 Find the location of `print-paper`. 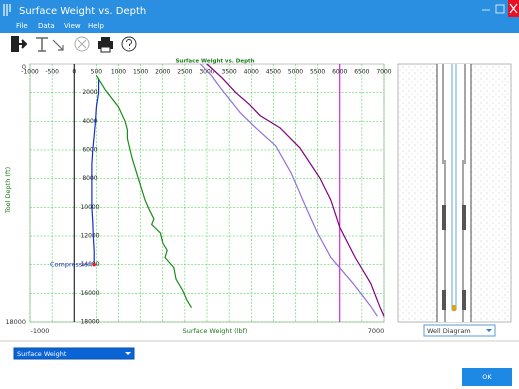

print-paper is located at coordinates (105, 49).